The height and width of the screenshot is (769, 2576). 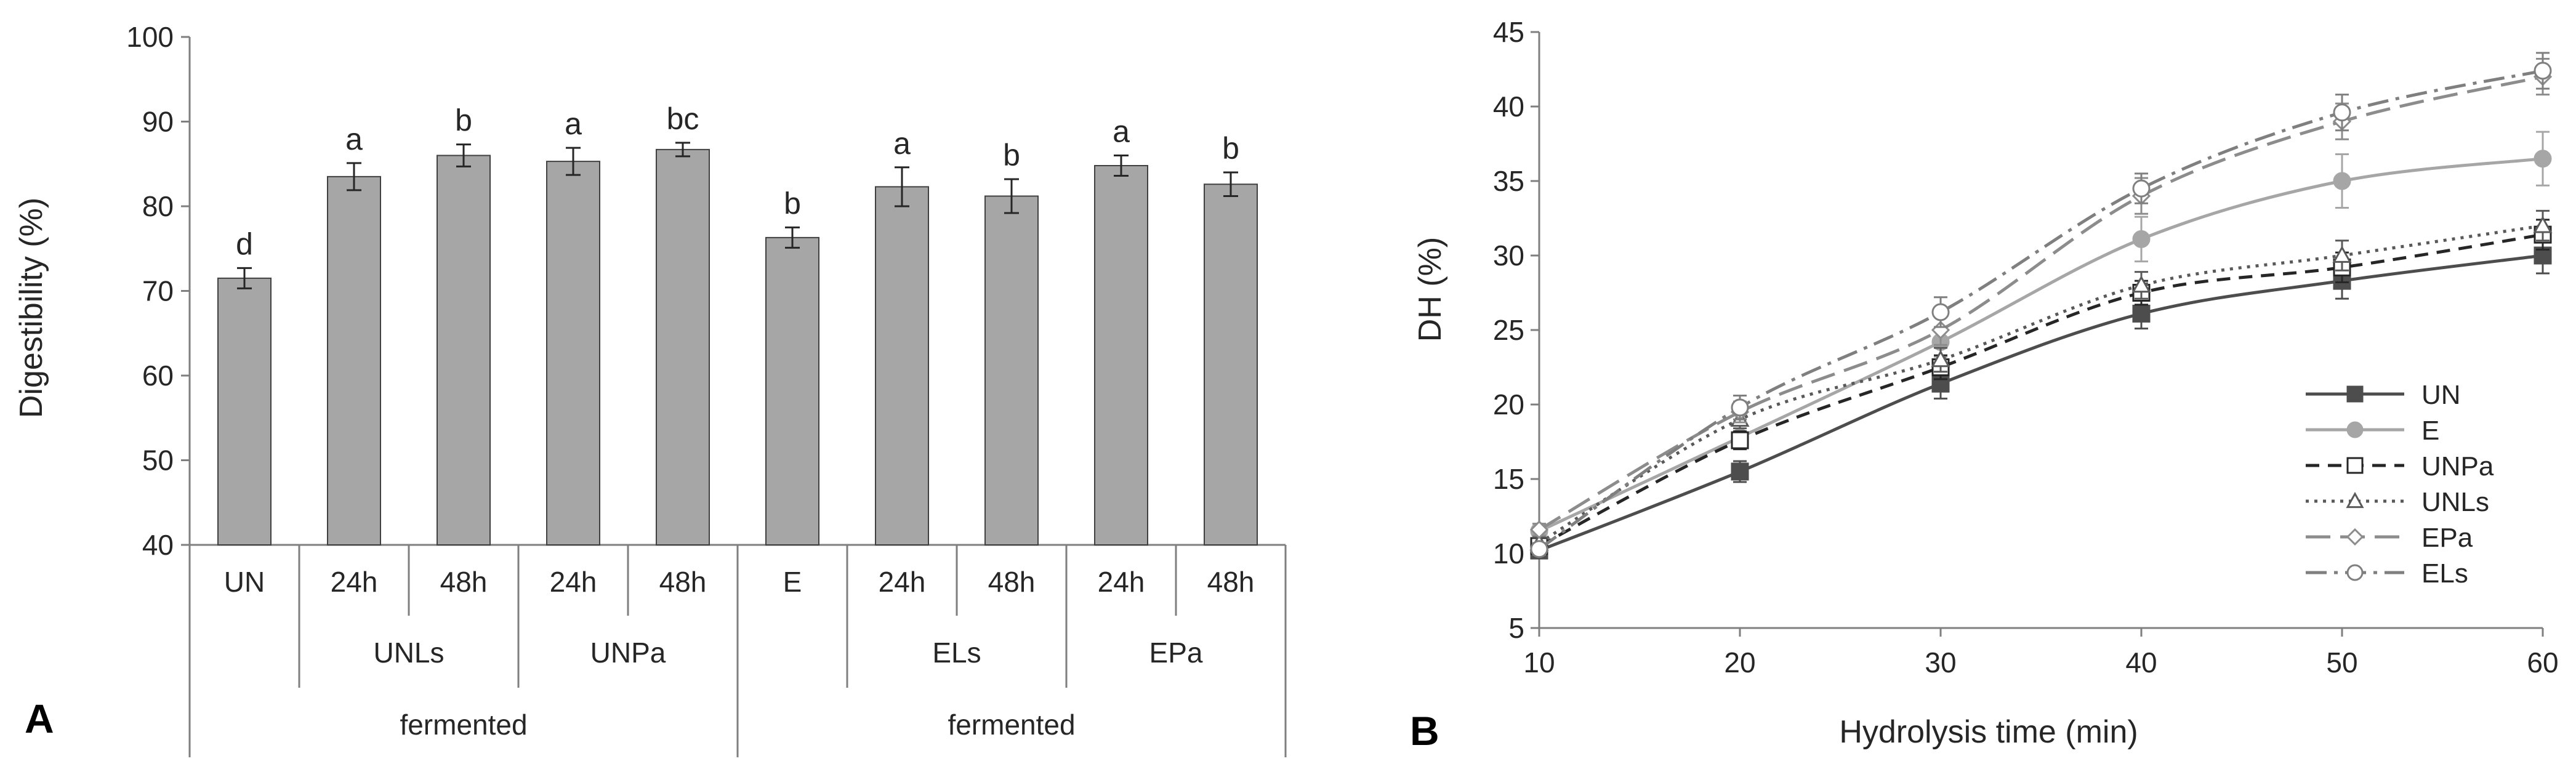 I want to click on panel-b-legend: UN E UNPa UNLs EPa ELs, so click(x=2400, y=485).